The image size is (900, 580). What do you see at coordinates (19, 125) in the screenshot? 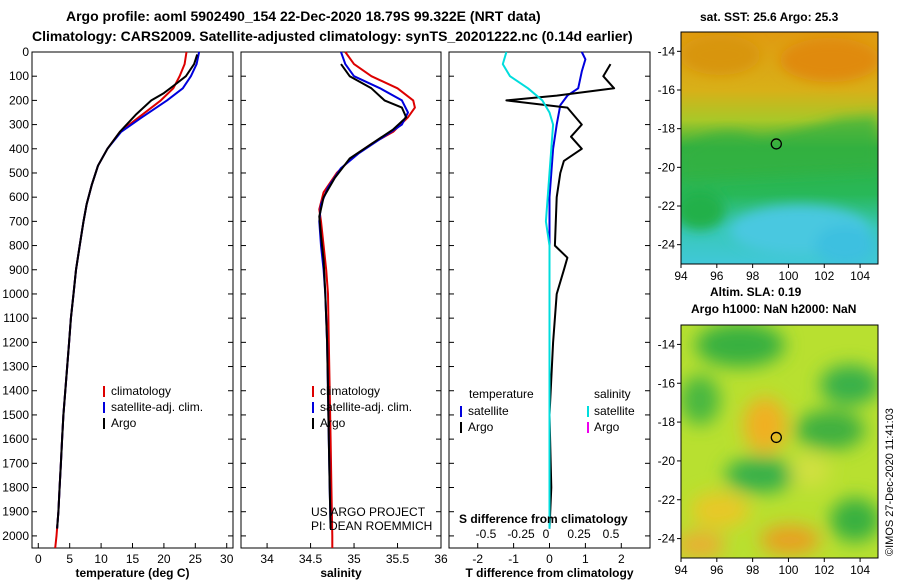
I see `depth-tick-label: 300` at bounding box center [19, 125].